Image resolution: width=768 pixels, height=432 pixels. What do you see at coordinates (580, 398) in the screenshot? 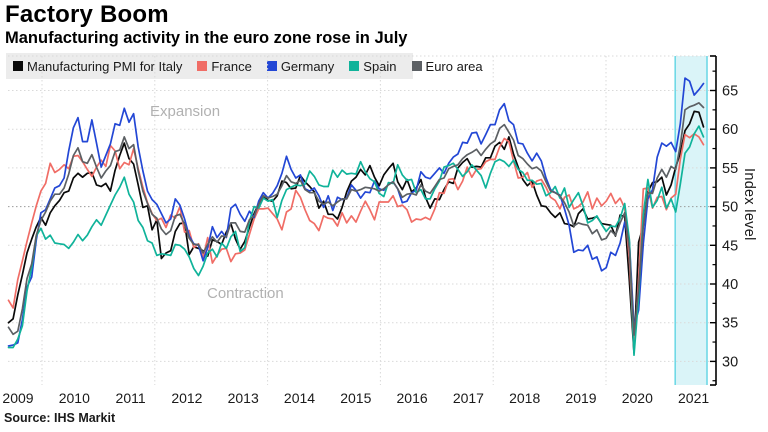
I see `x-tick-label-2019: 2019` at bounding box center [580, 398].